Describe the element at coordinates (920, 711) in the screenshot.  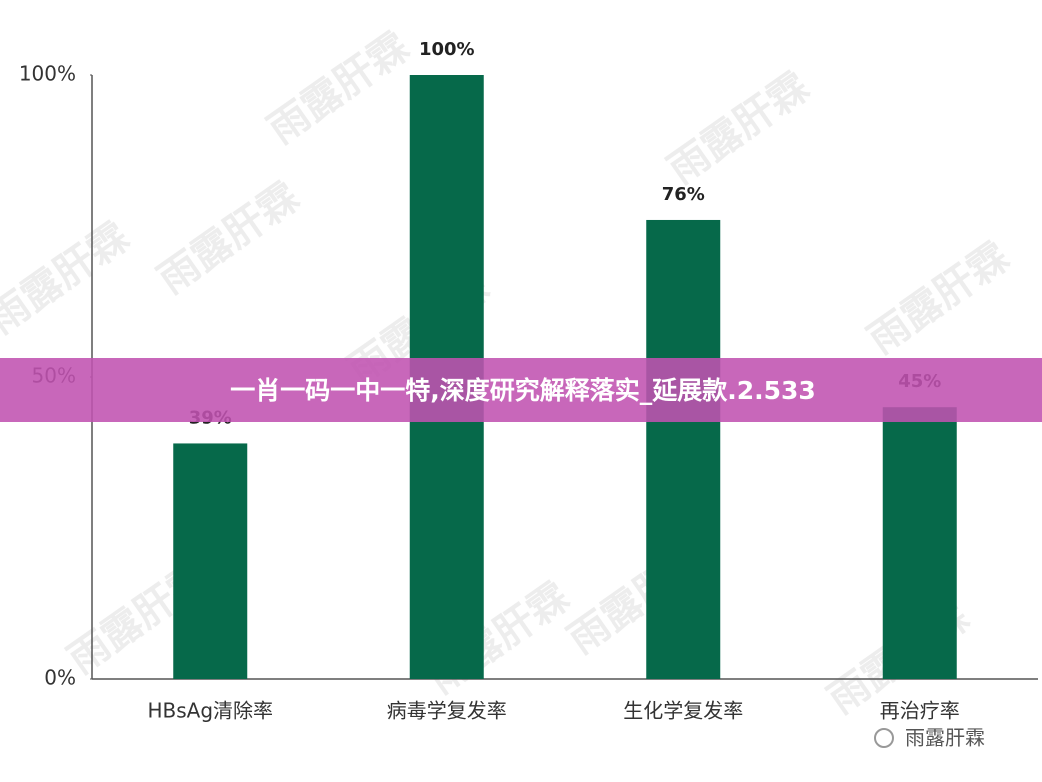
I see `x-tick-label: 再治疗率` at that location.